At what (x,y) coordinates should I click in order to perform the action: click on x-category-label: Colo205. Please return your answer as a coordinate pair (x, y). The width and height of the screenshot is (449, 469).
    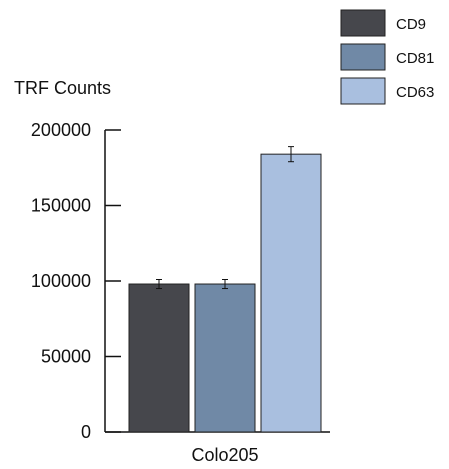
    Looking at the image, I should click on (224, 455).